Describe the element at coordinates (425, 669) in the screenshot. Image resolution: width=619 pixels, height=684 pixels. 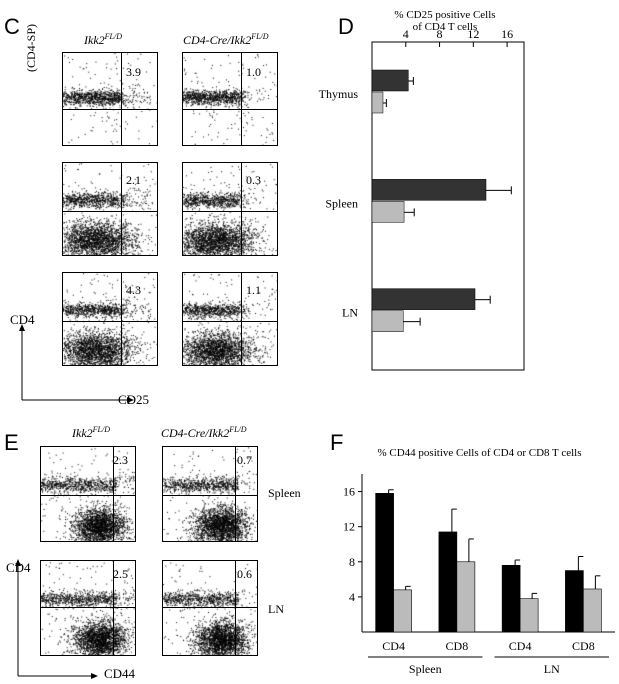
I see `group-label: Spleen` at that location.